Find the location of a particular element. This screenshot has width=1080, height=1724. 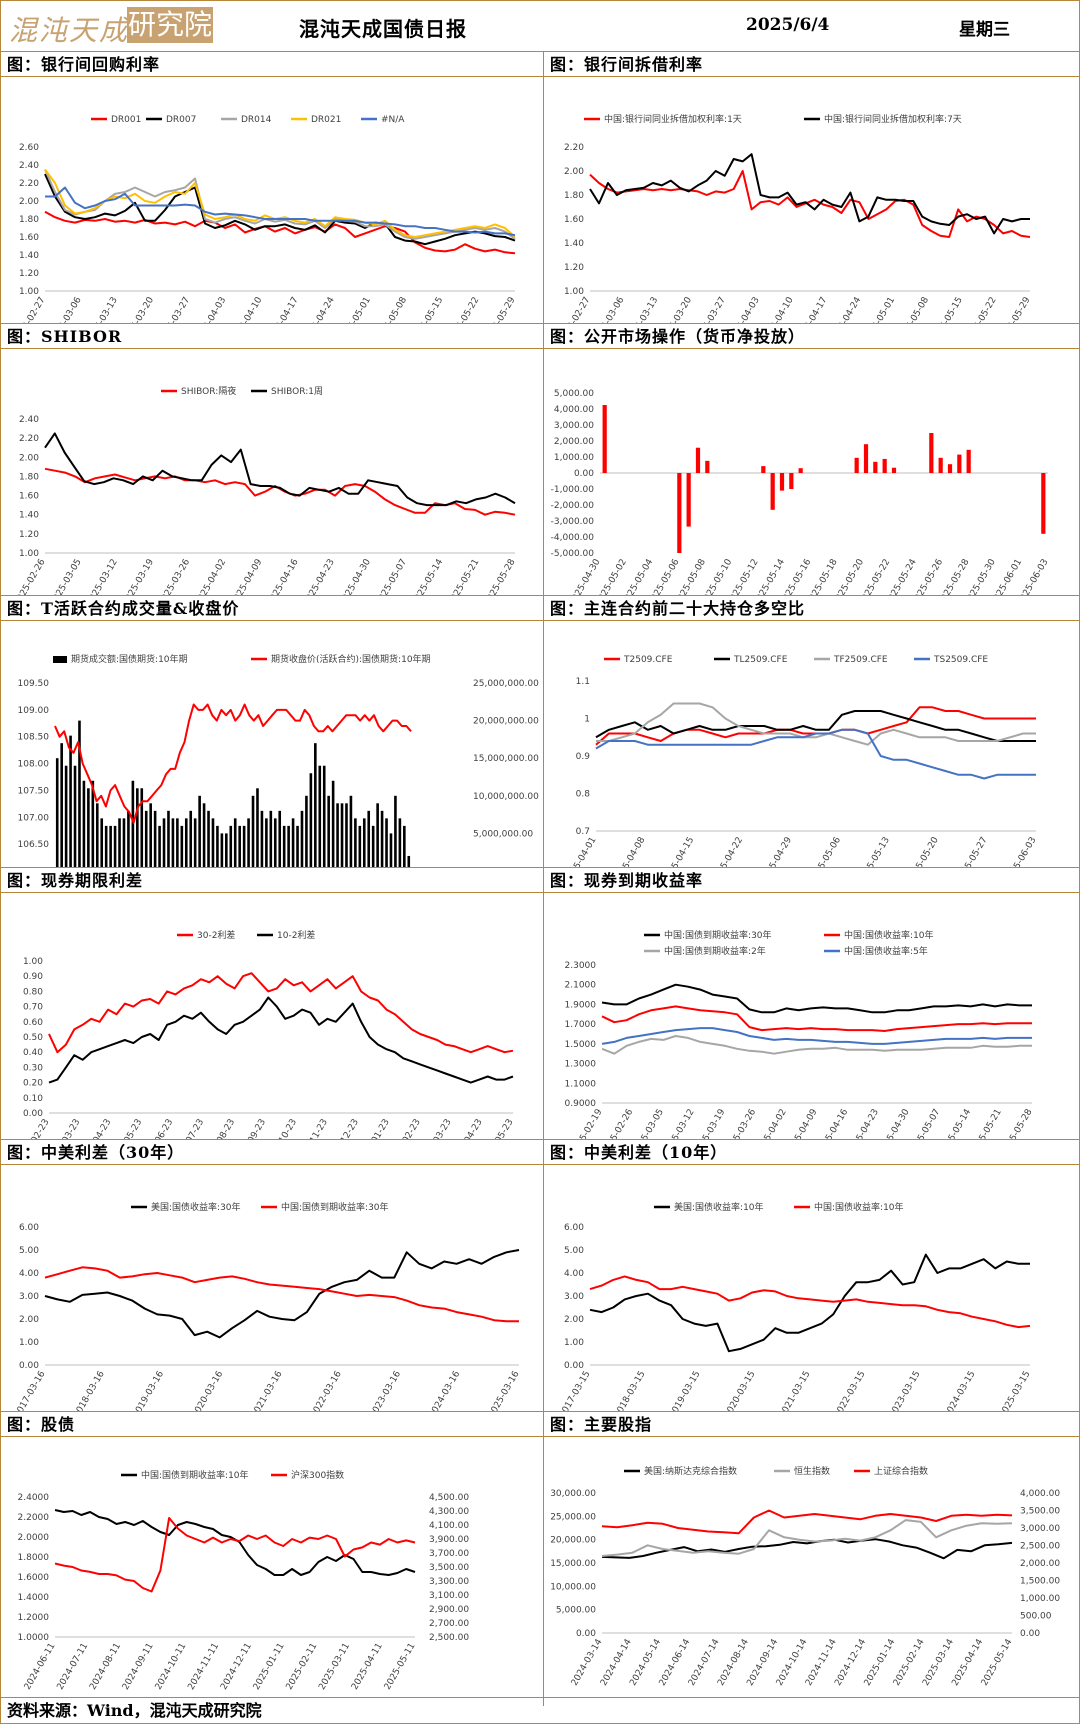

y-tick-label: 1.00 is located at coordinates (29, 292).